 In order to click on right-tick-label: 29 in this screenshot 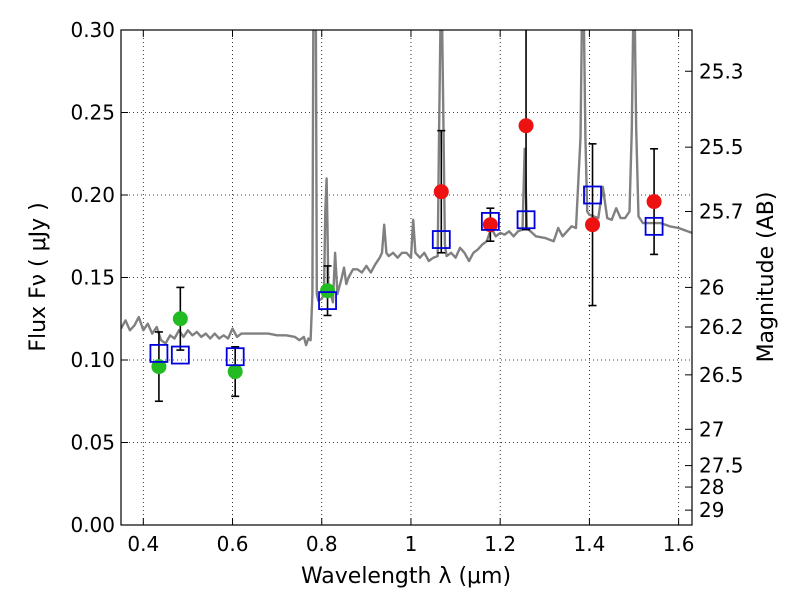, I will do `click(711, 510)`.